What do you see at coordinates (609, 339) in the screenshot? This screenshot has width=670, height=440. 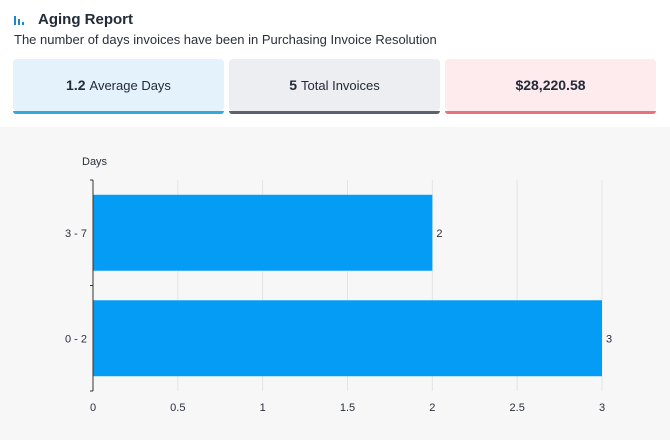 I see `bar-value-label: 3` at bounding box center [609, 339].